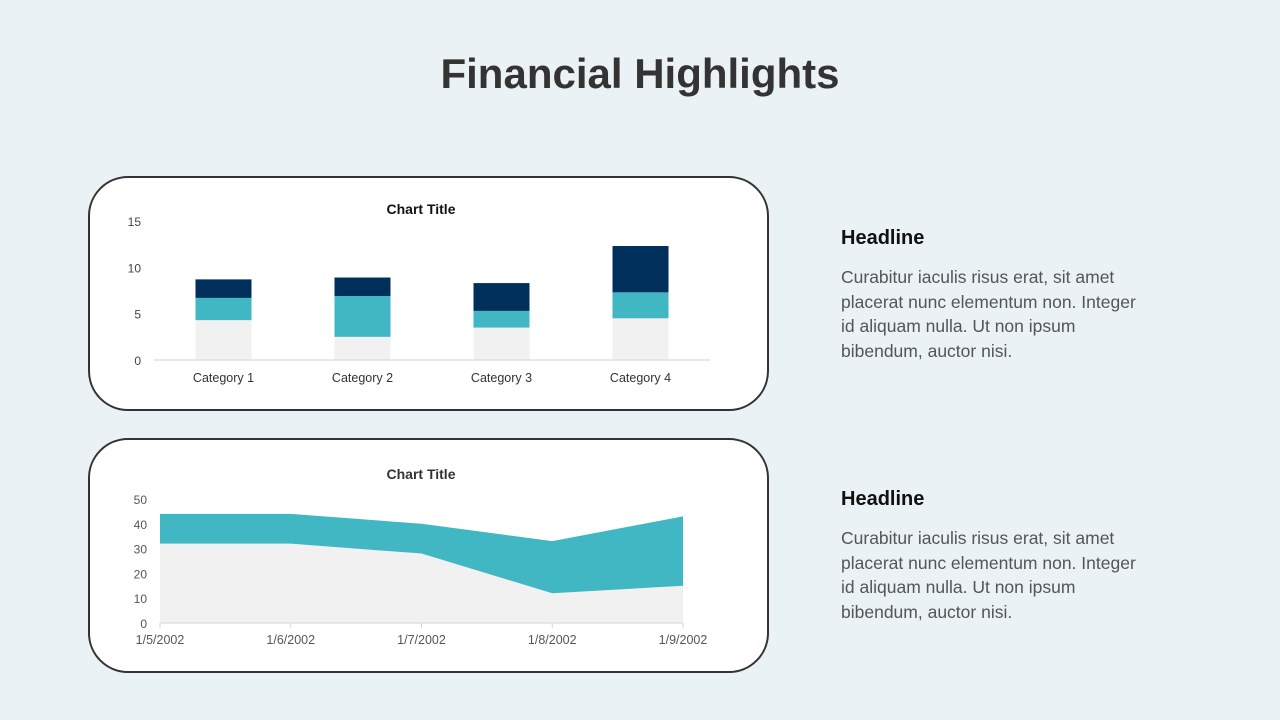 The height and width of the screenshot is (720, 1280). I want to click on x-tick-label: 1/8/2002, so click(552, 640).